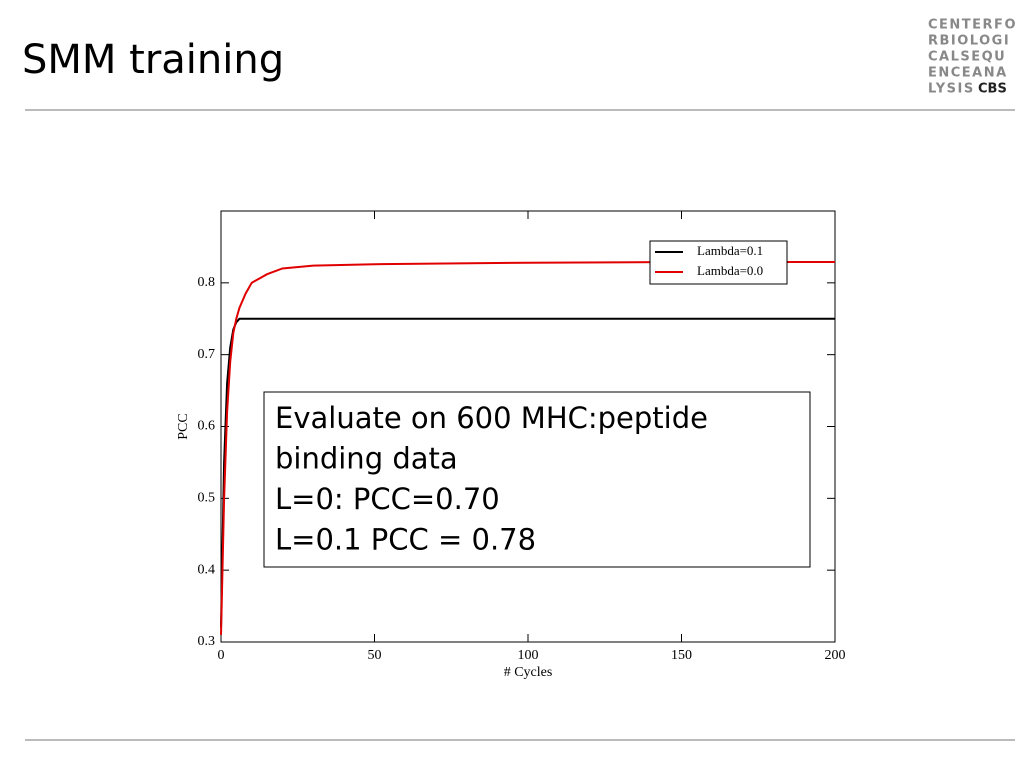  Describe the element at coordinates (221, 655) in the screenshot. I see `x-tick-label: 0` at that location.